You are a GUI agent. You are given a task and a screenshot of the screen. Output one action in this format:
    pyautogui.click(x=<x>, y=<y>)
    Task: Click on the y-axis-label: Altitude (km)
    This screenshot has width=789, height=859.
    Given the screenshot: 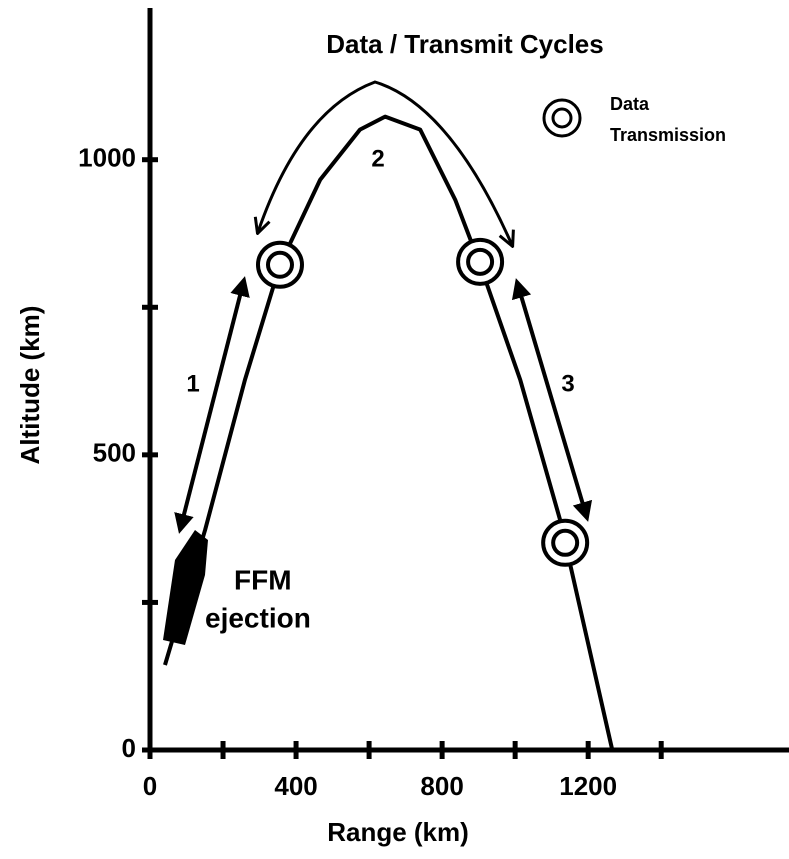 What is the action you would take?
    pyautogui.click(x=30, y=385)
    